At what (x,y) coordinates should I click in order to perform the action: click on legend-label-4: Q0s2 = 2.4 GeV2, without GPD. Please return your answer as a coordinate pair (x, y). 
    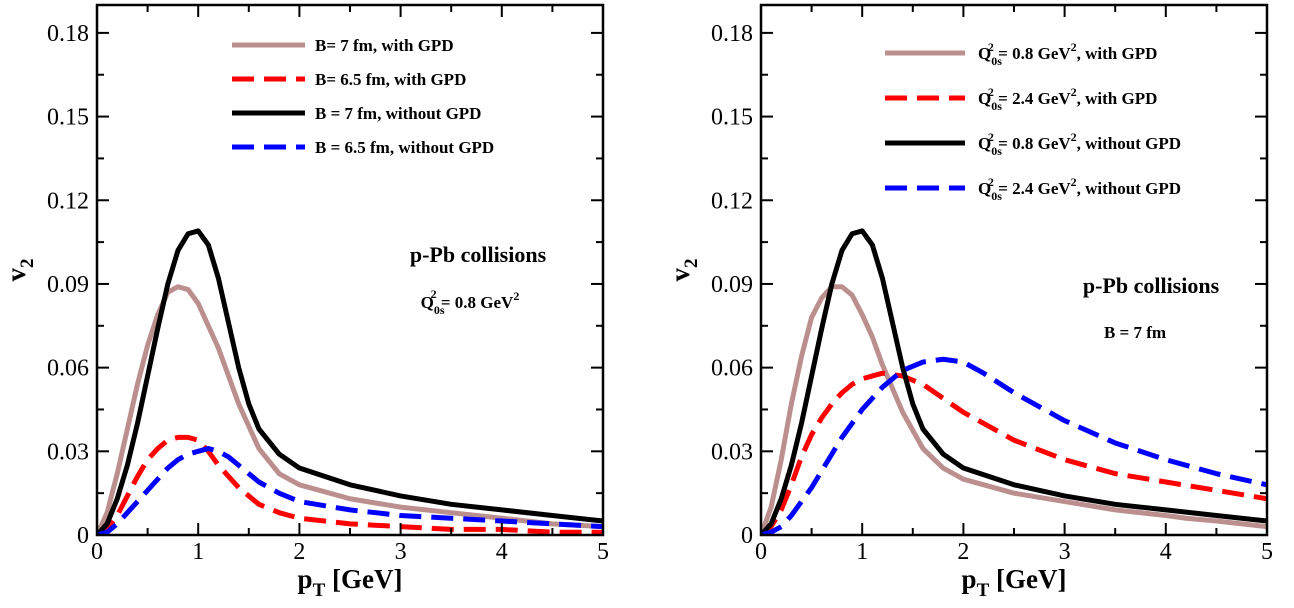
    Looking at the image, I should click on (1079, 189).